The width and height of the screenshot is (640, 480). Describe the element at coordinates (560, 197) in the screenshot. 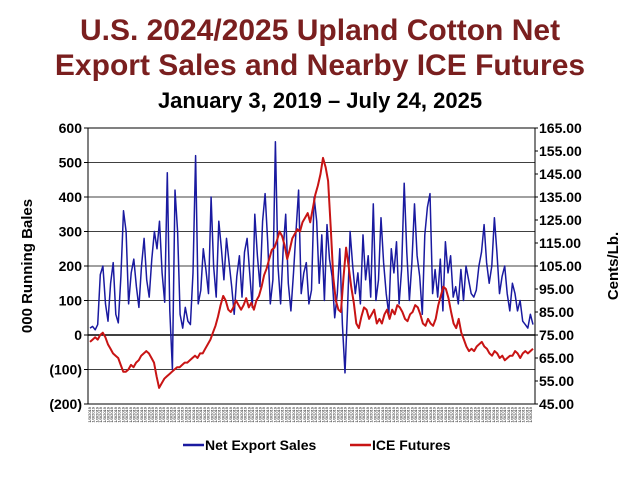

I see `right-tick-label: 135.00` at that location.